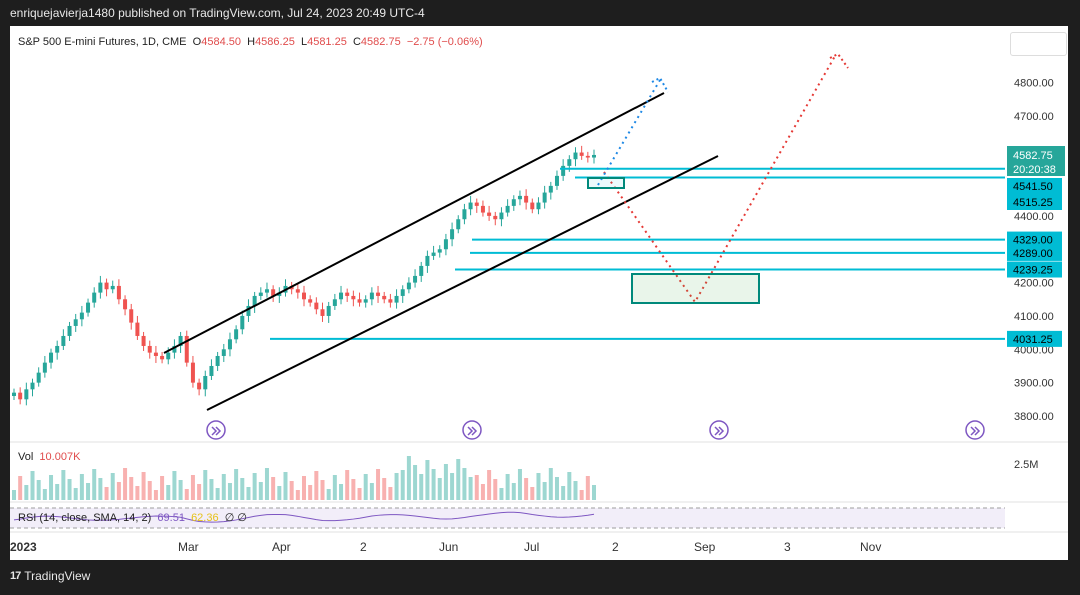 This screenshot has width=1080, height=595. I want to click on chart-settings-button, so click(1038, 44).